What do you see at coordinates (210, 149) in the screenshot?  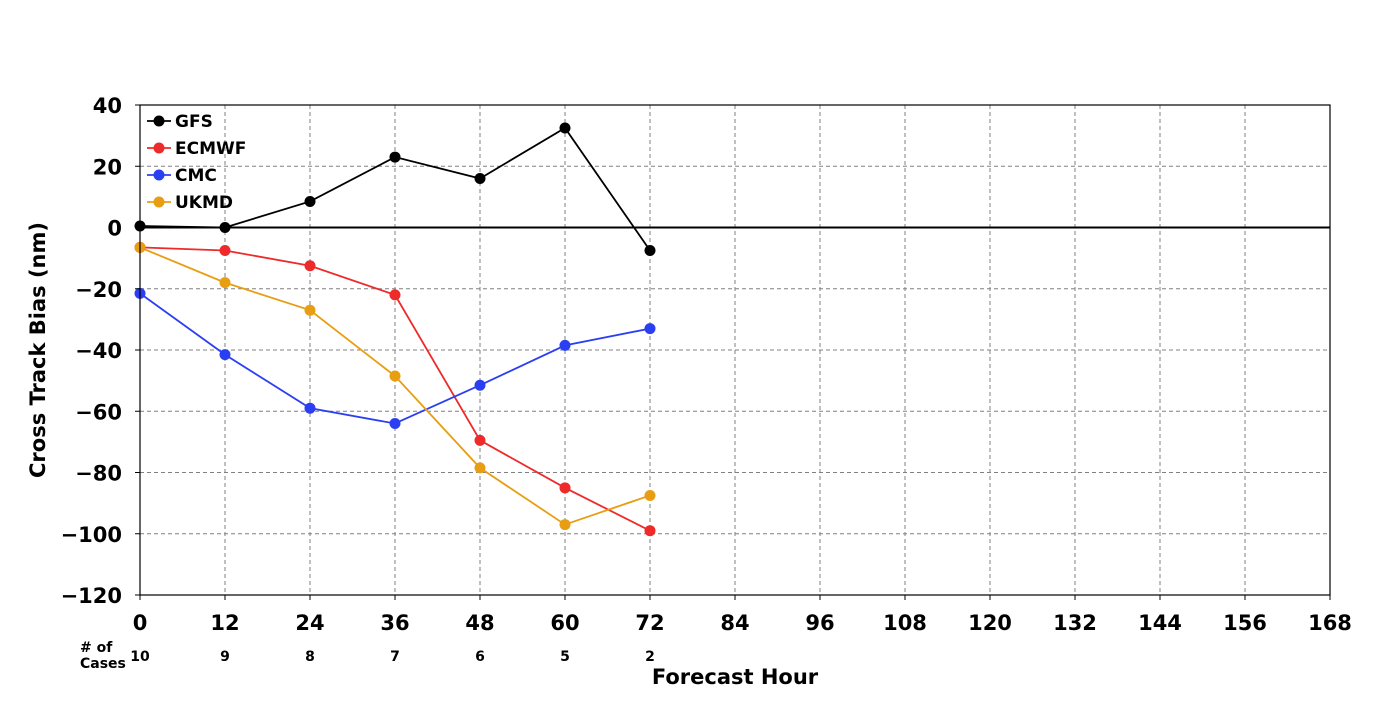 I see `legend-label-ecmwf: ECMWF` at bounding box center [210, 149].